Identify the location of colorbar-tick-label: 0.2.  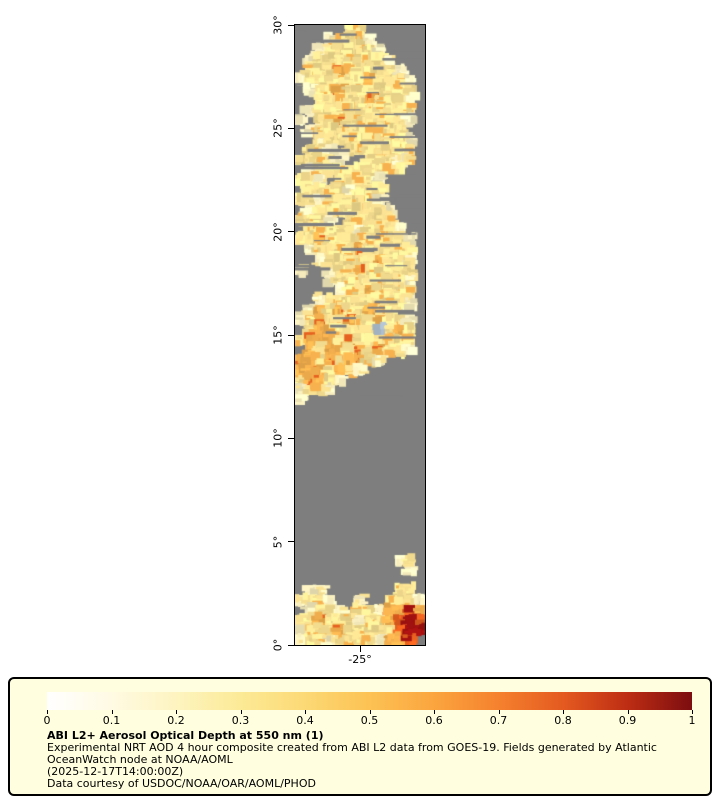
(176, 720).